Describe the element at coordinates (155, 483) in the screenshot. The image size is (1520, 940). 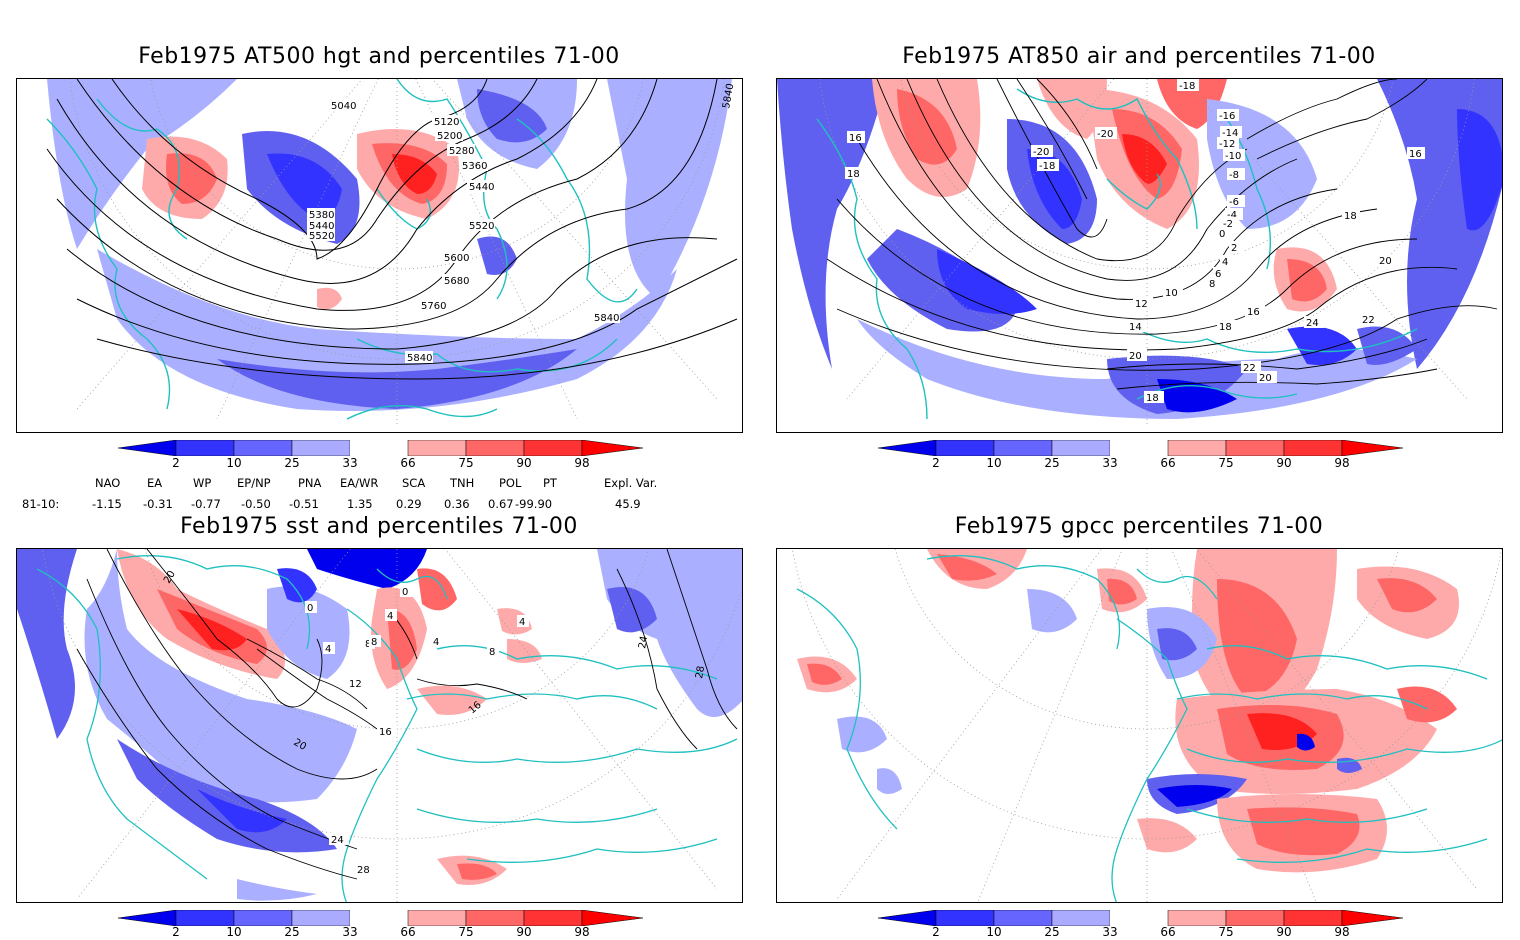
I see `index-header: EA` at that location.